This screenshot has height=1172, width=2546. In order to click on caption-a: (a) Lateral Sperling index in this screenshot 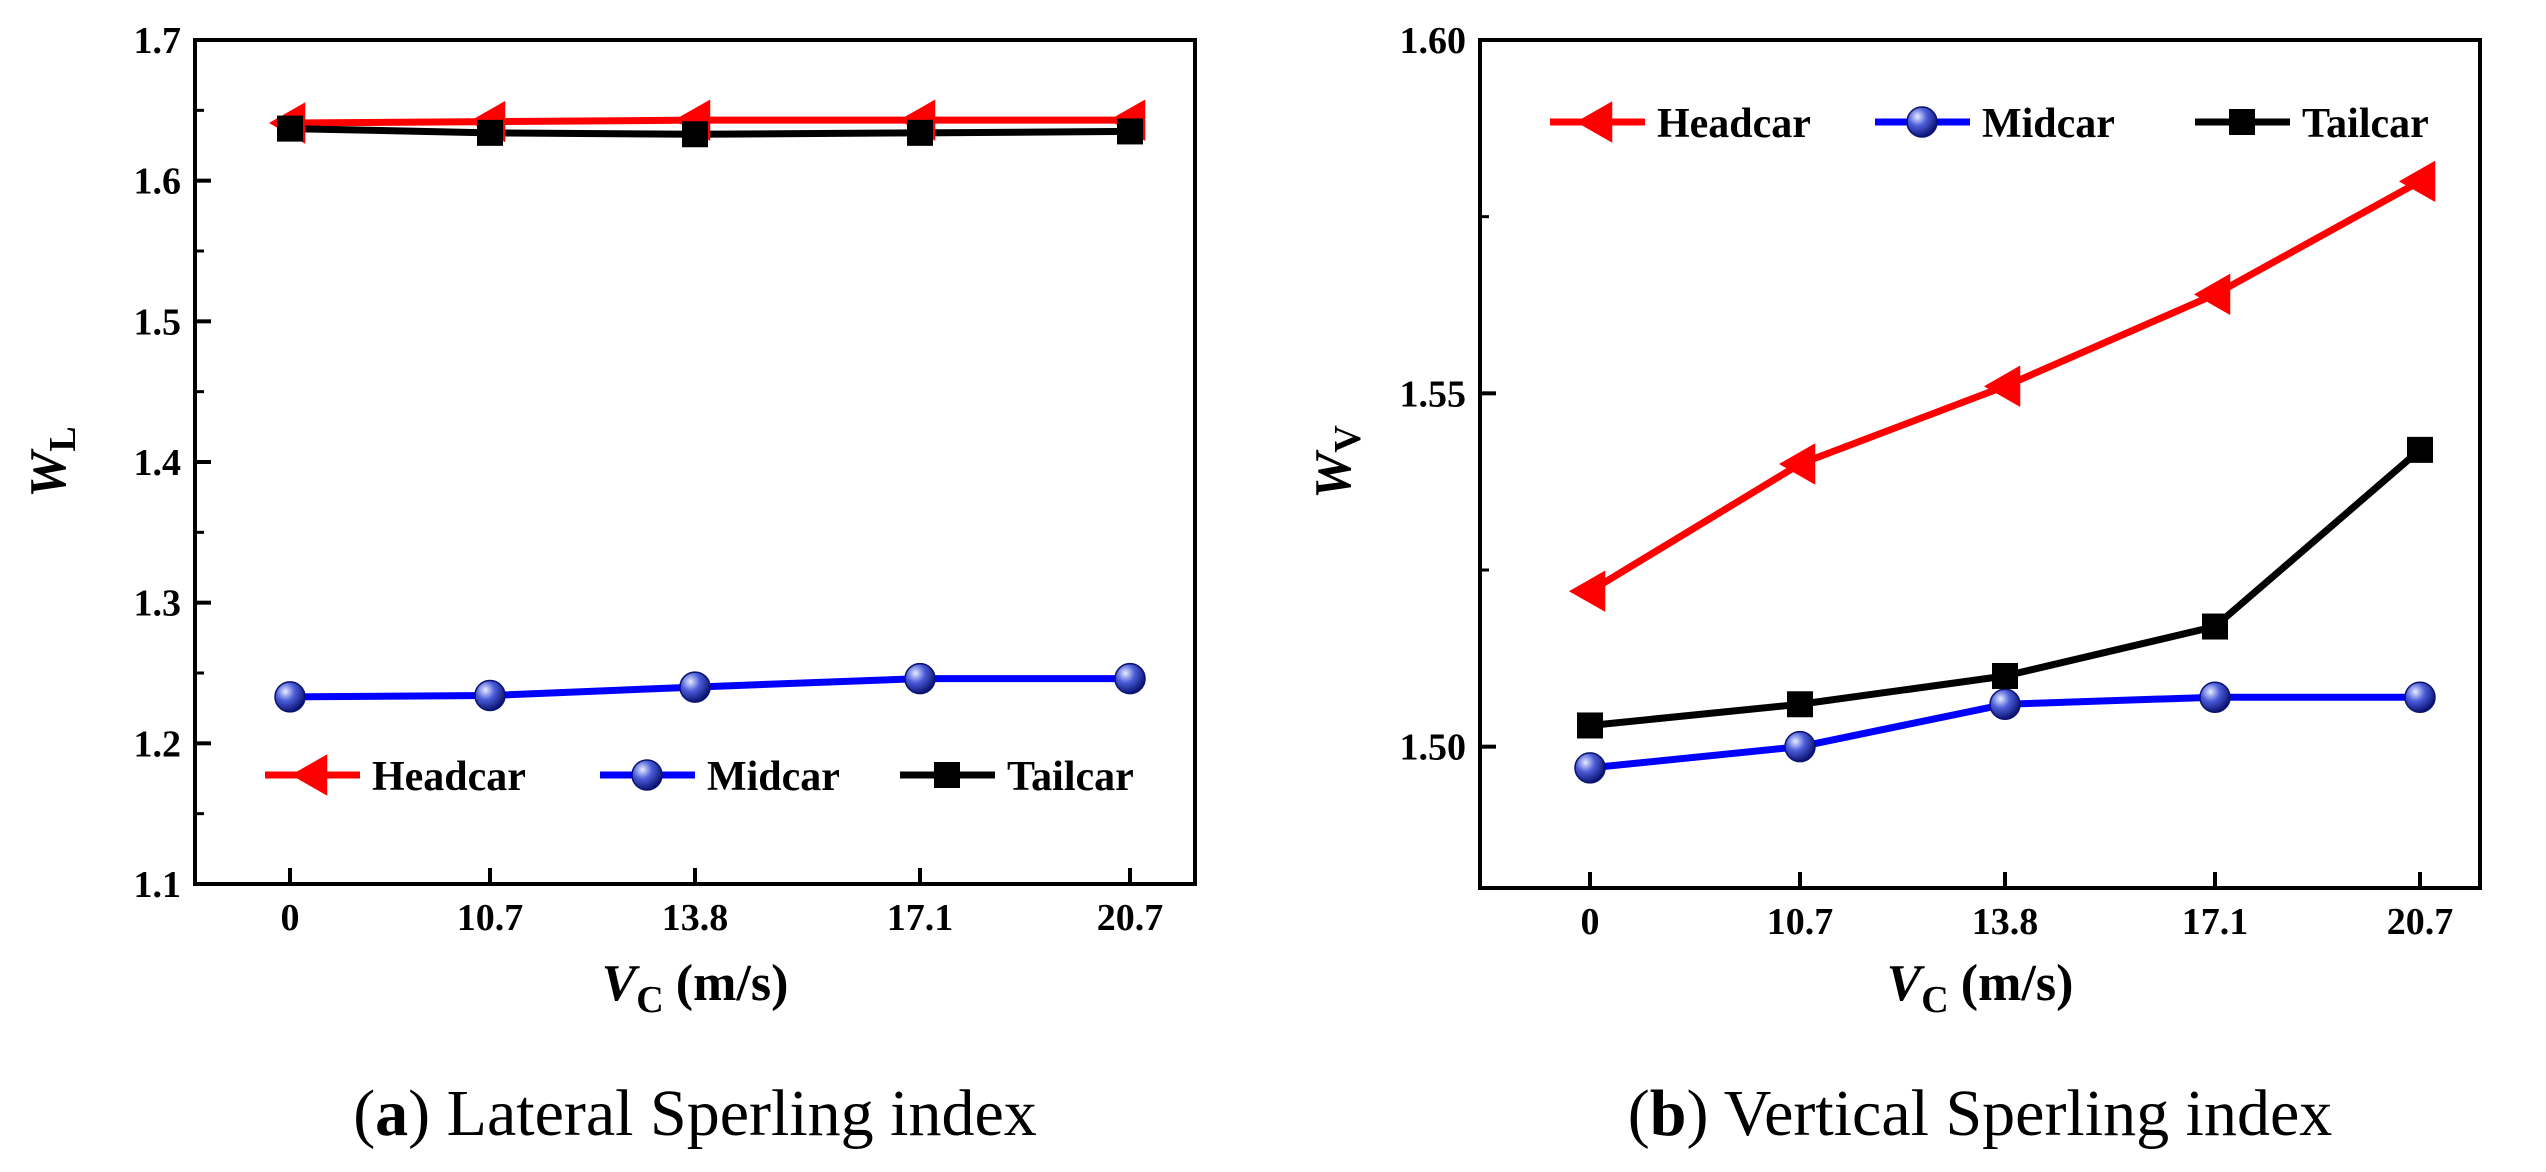, I will do `click(695, 1113)`.